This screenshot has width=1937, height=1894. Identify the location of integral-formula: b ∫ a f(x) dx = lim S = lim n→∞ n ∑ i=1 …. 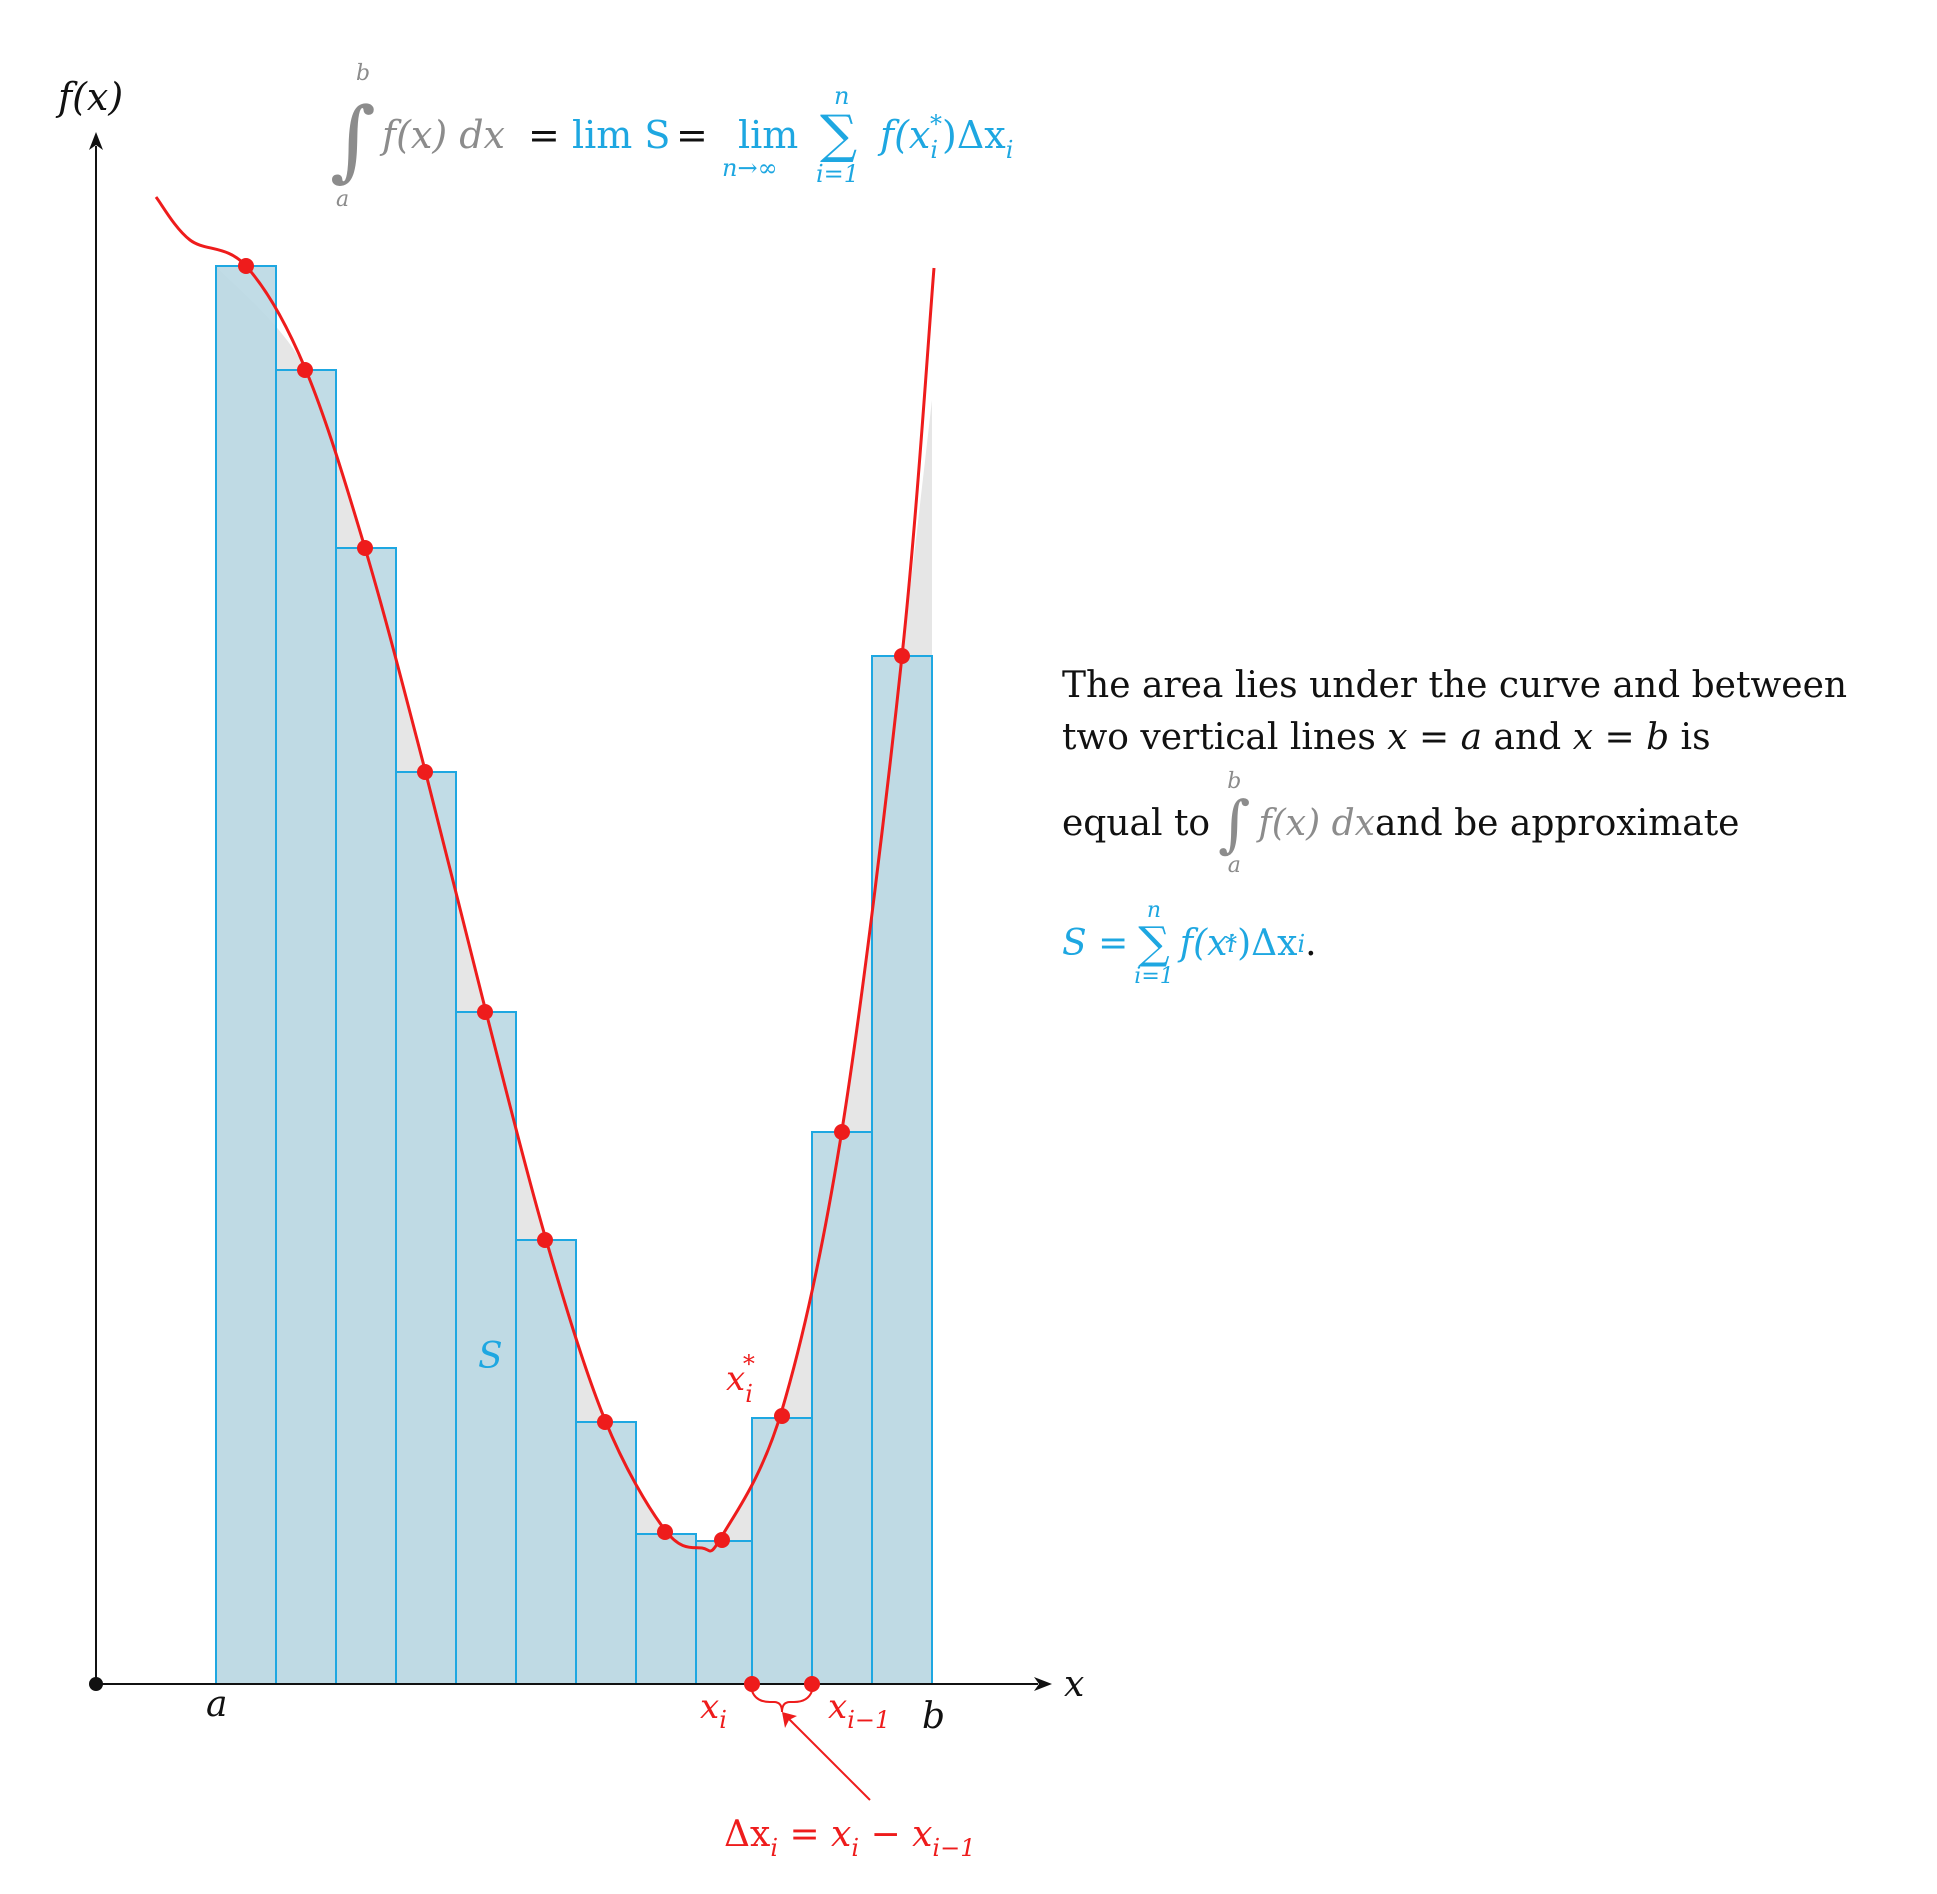
(671, 136).